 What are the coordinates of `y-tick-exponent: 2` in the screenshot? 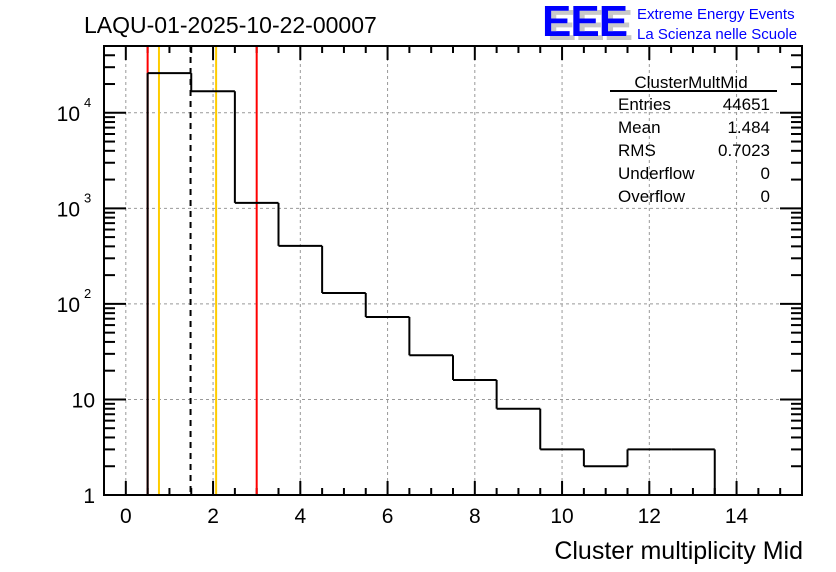 It's located at (87, 293).